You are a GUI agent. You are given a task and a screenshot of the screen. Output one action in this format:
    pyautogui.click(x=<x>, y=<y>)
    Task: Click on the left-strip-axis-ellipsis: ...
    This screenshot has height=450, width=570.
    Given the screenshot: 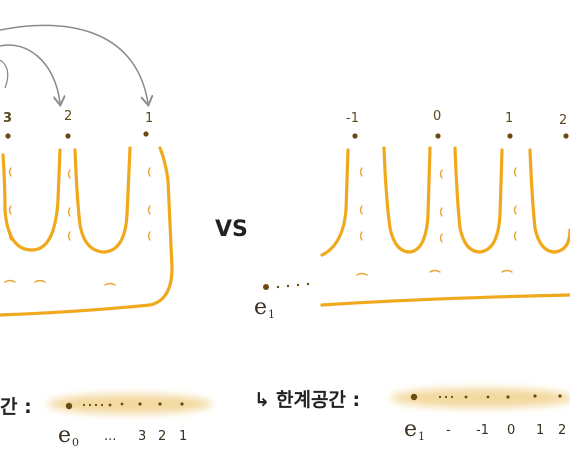 What is the action you would take?
    pyautogui.click(x=110, y=436)
    